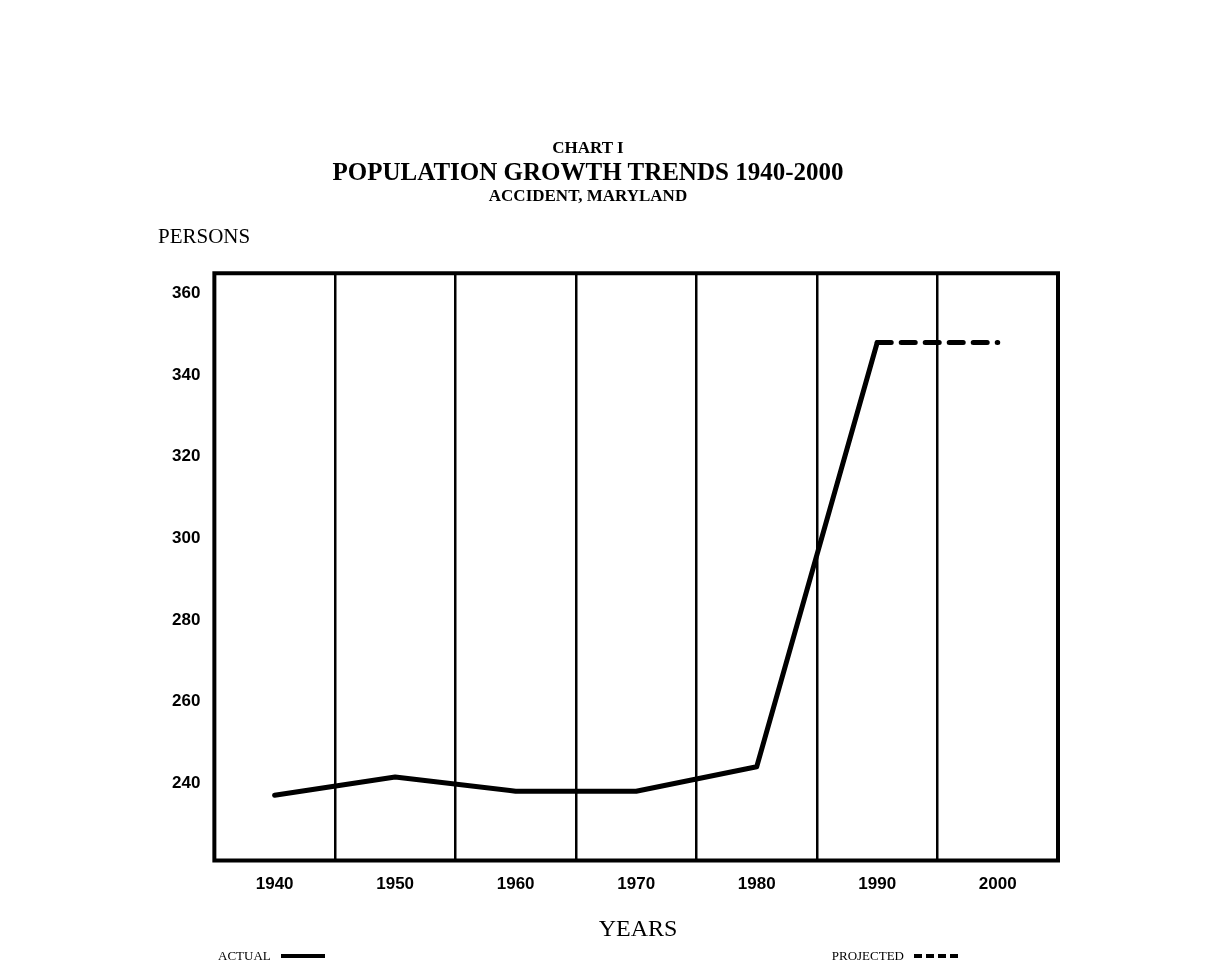  Describe the element at coordinates (186, 538) in the screenshot. I see `y-tick-label: 300` at that location.